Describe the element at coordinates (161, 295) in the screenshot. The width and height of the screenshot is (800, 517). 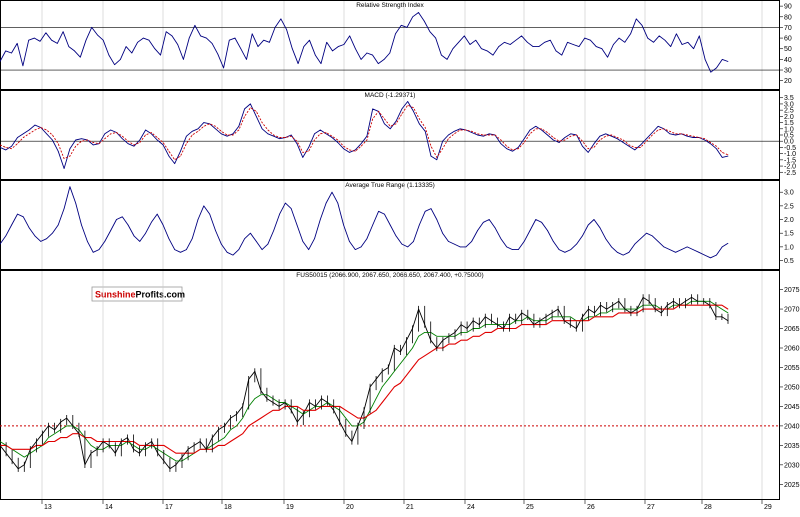
I see `logo-part-profits: Profits.com` at that location.